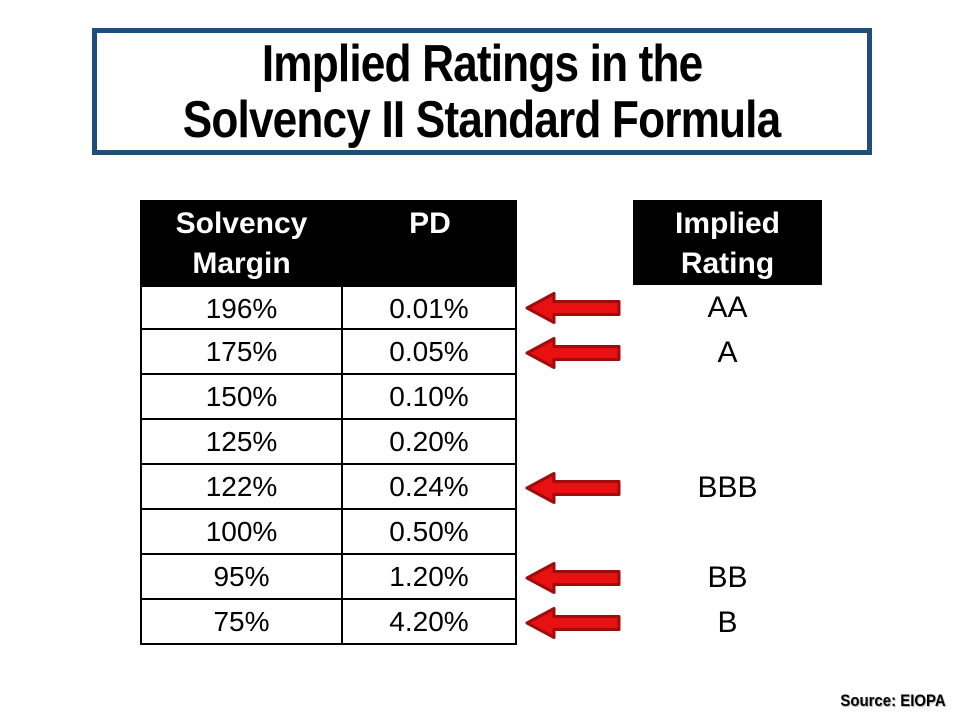 This screenshot has width=960, height=720. I want to click on table-row: 175% 0.05%, so click(328, 352).